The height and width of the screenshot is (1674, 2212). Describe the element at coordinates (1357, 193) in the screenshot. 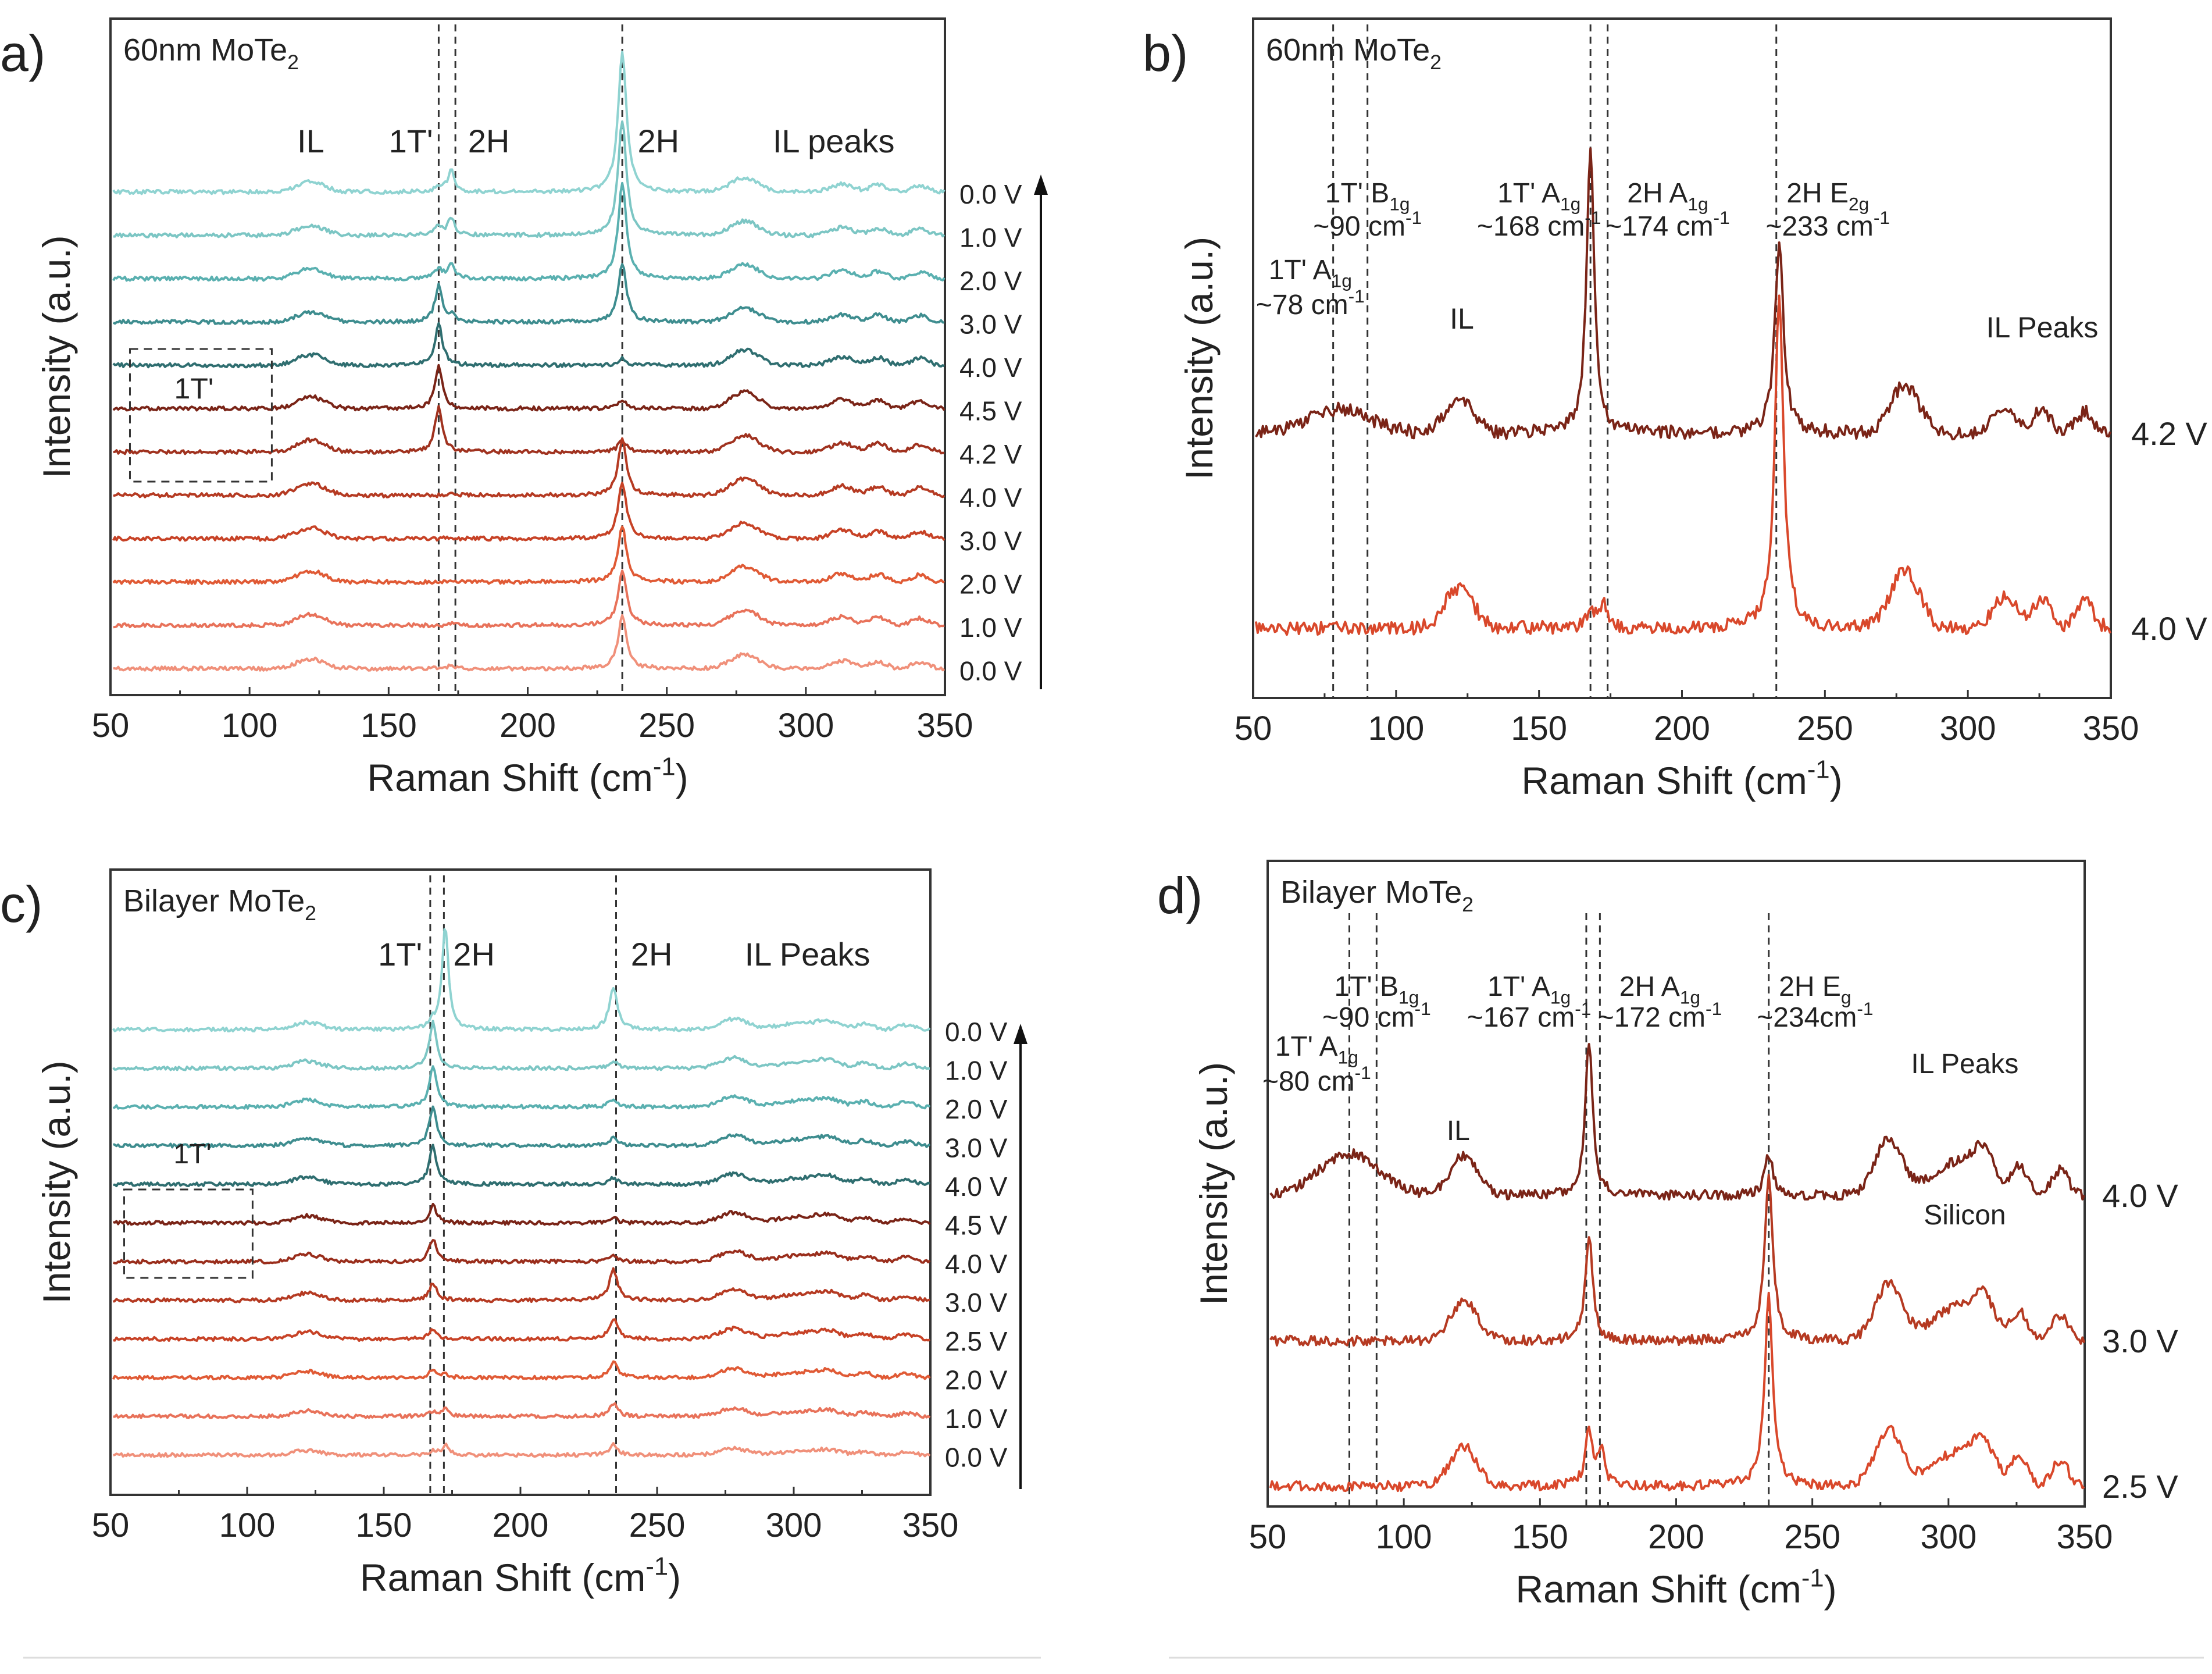

I see `peak-annotation-name-part: 1T' B` at that location.